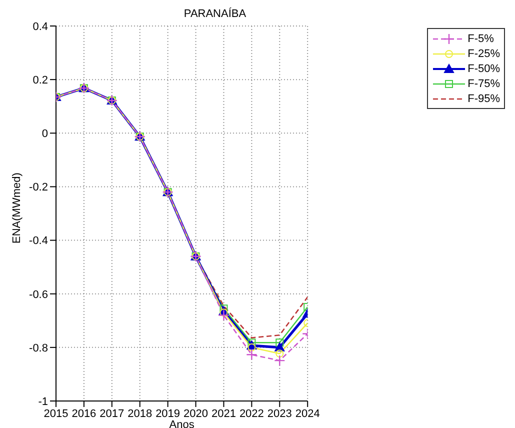 The width and height of the screenshot is (515, 428). What do you see at coordinates (307, 414) in the screenshot?
I see `x-tick-label: 2024` at bounding box center [307, 414].